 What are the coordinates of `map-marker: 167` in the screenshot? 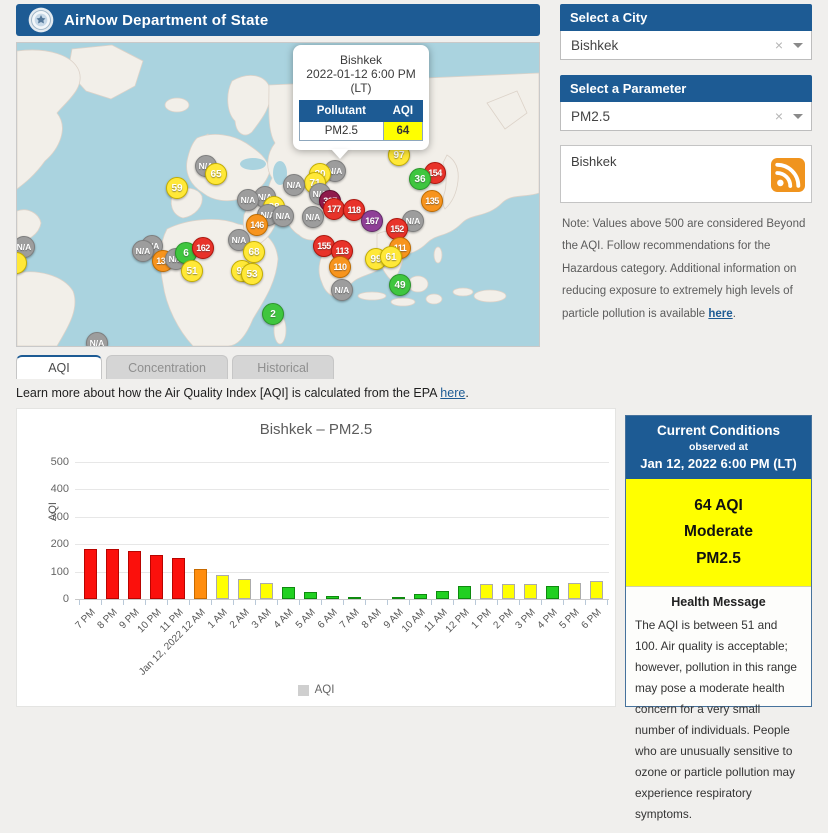 It's located at (372, 221).